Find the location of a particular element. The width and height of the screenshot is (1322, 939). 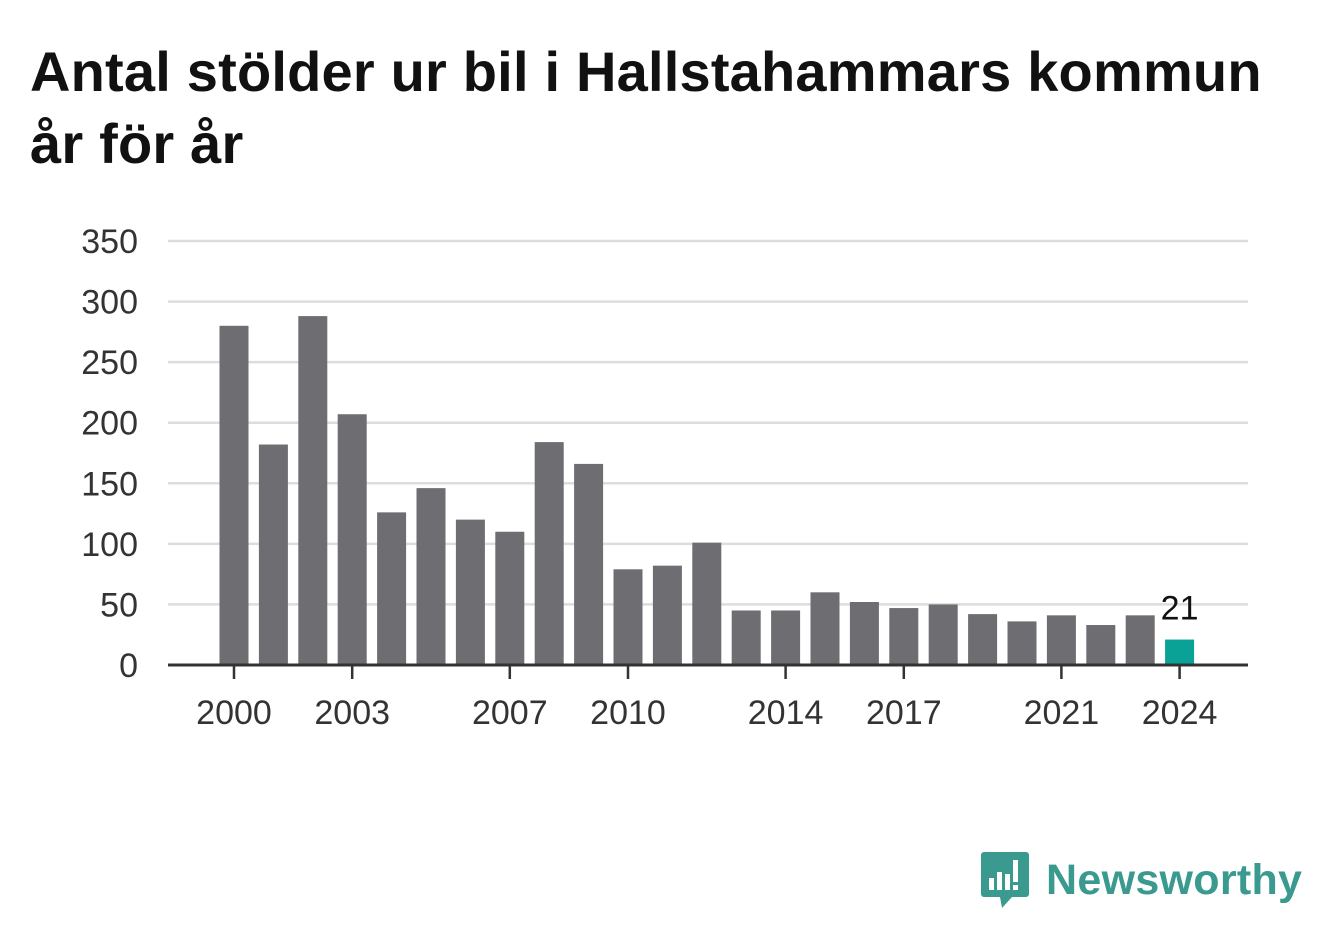

data-labels: 21 is located at coordinates (1180, 609).